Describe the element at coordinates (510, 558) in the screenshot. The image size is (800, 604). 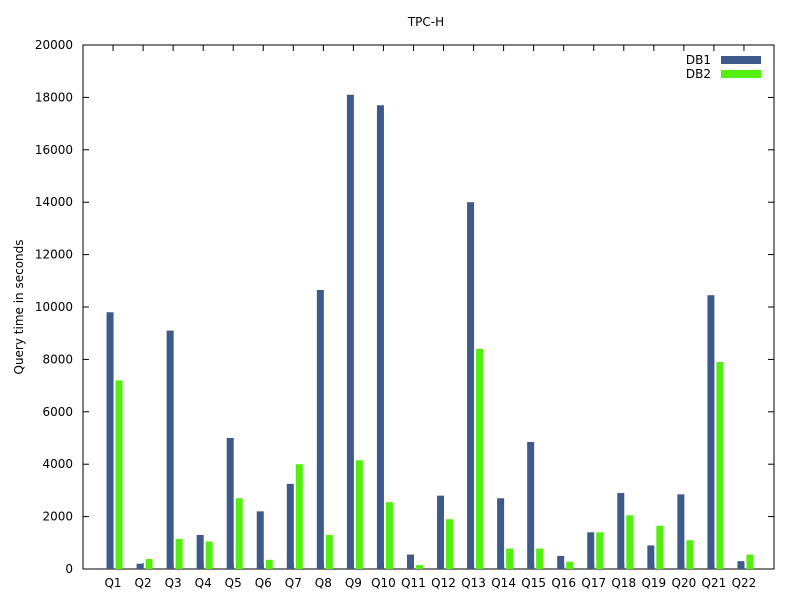
I see `bar-db2-q14` at that location.